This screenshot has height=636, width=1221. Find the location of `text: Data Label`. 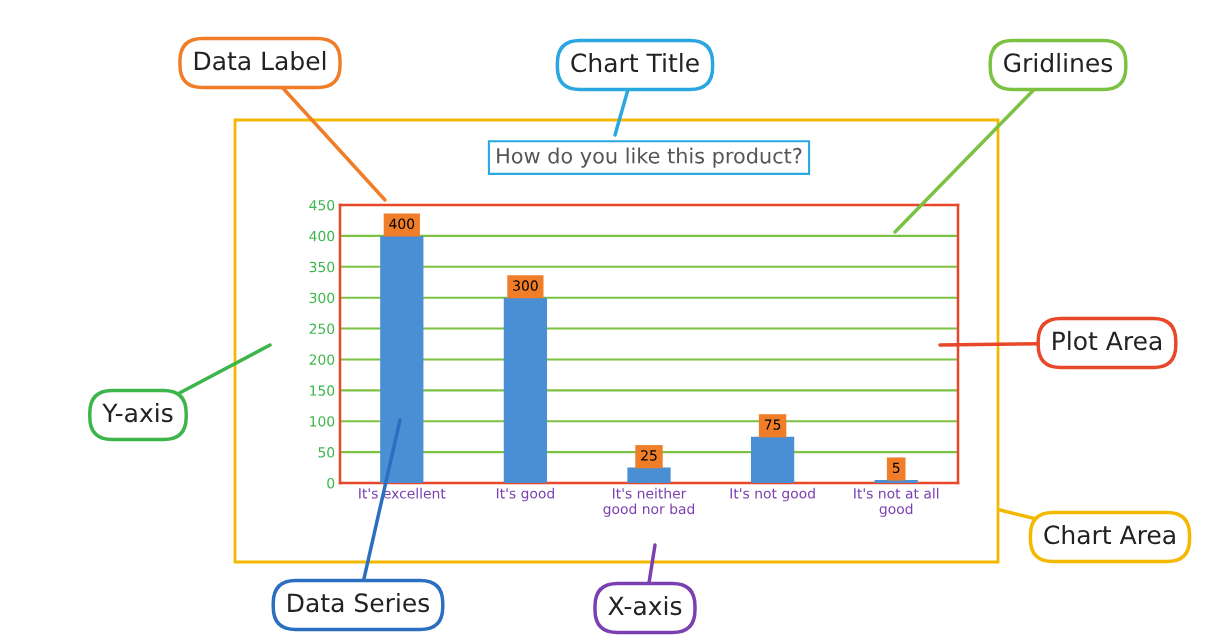

text: Data Label is located at coordinates (260, 60).